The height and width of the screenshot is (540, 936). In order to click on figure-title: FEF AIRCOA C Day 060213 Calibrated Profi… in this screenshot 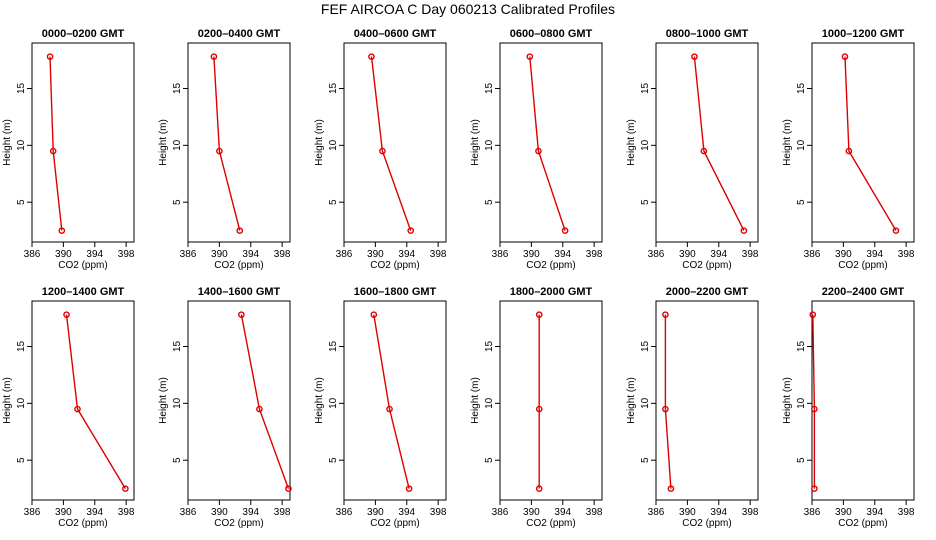, I will do `click(468, 9)`.